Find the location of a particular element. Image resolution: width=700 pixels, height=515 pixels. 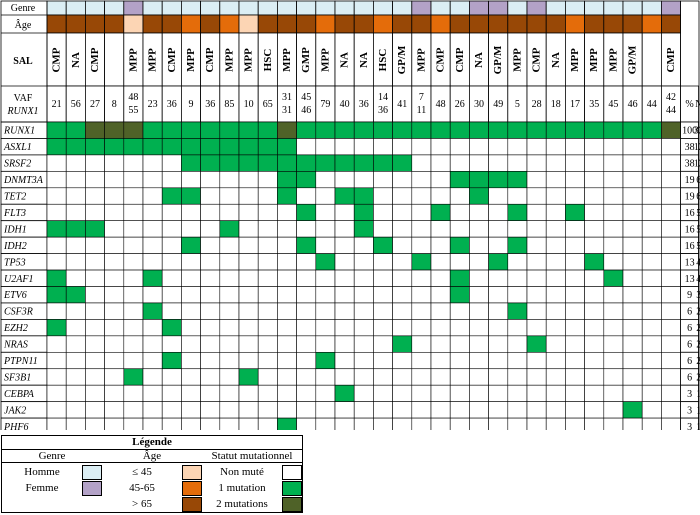

vaf-value: 10 is located at coordinates (249, 104).